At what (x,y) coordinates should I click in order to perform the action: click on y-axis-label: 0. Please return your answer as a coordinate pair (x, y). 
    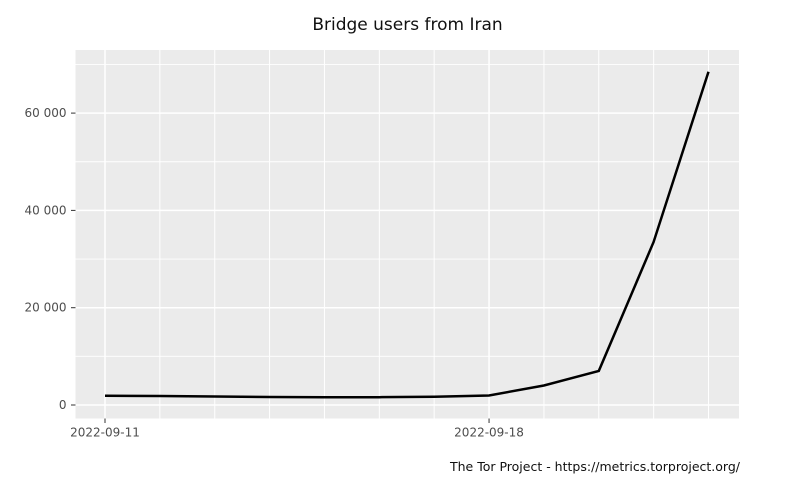
    Looking at the image, I should click on (63, 405).